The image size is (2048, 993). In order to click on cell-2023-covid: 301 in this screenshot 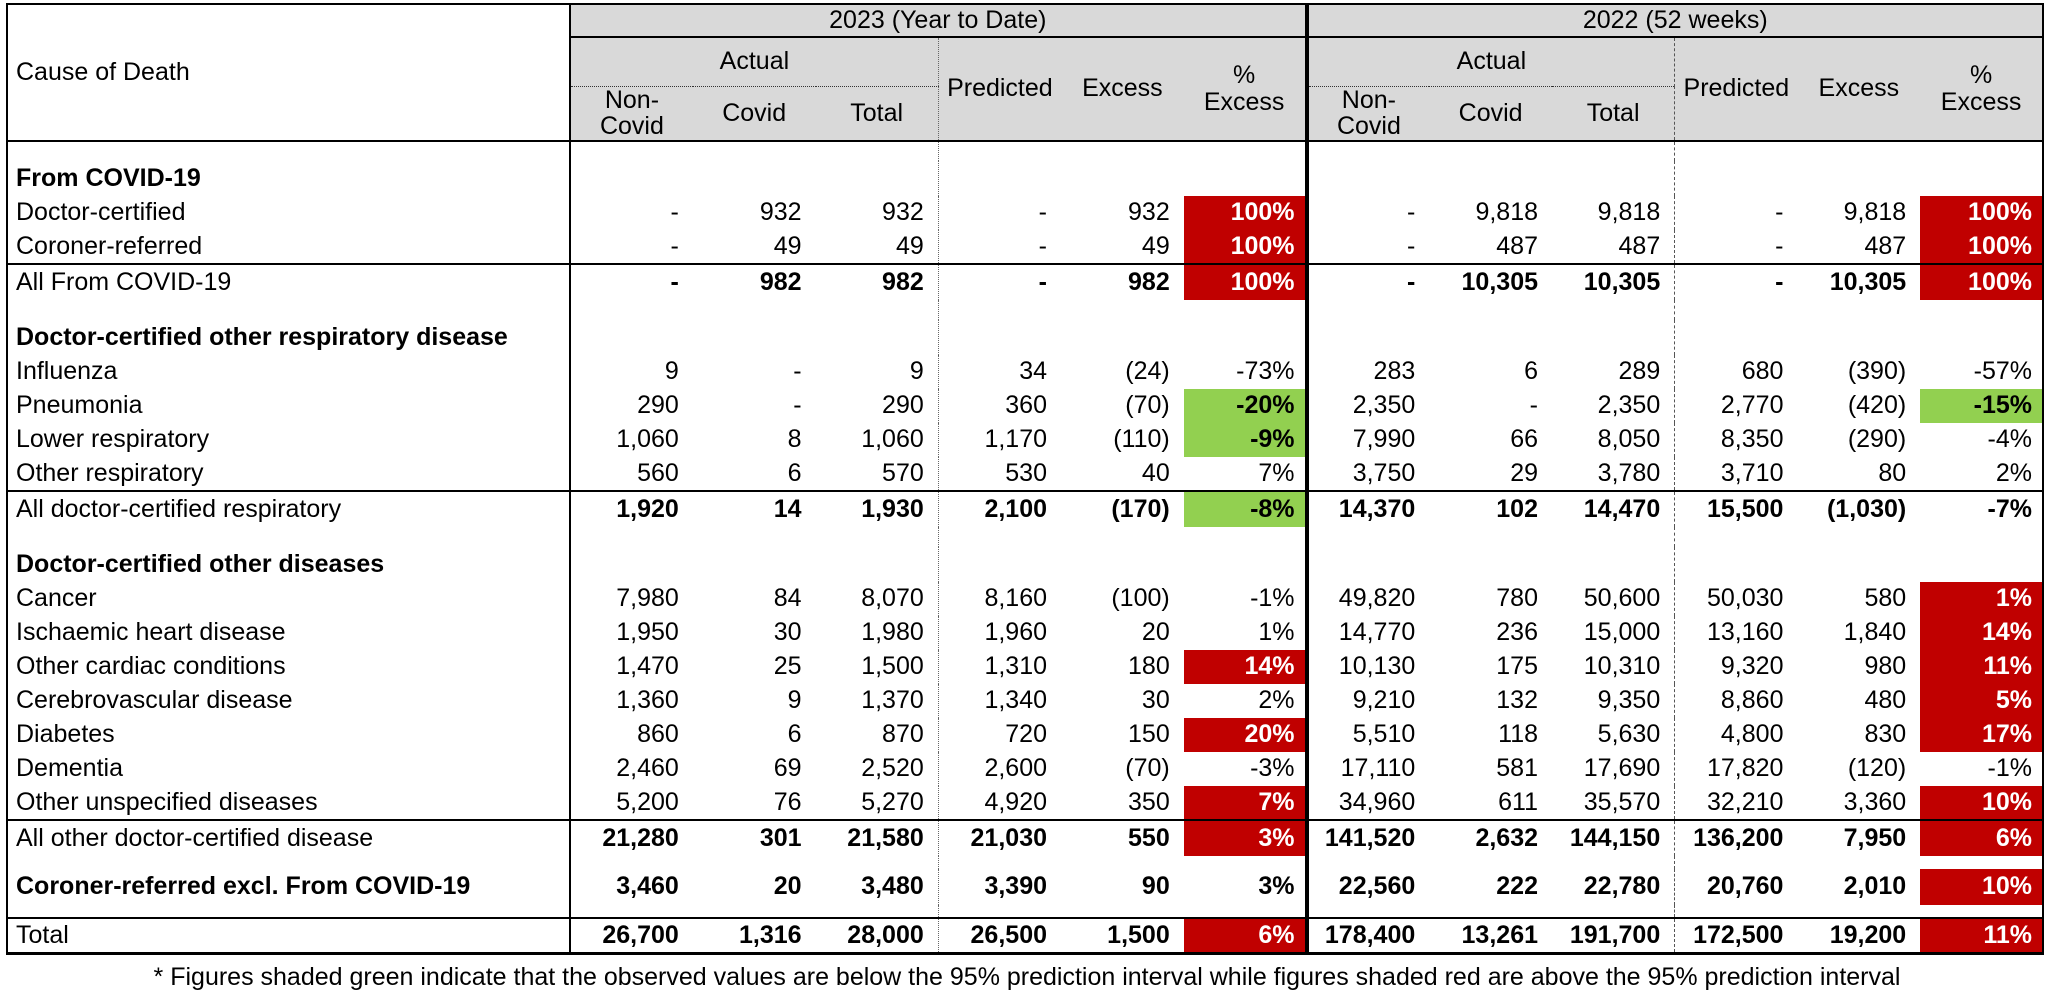, I will do `click(754, 837)`.